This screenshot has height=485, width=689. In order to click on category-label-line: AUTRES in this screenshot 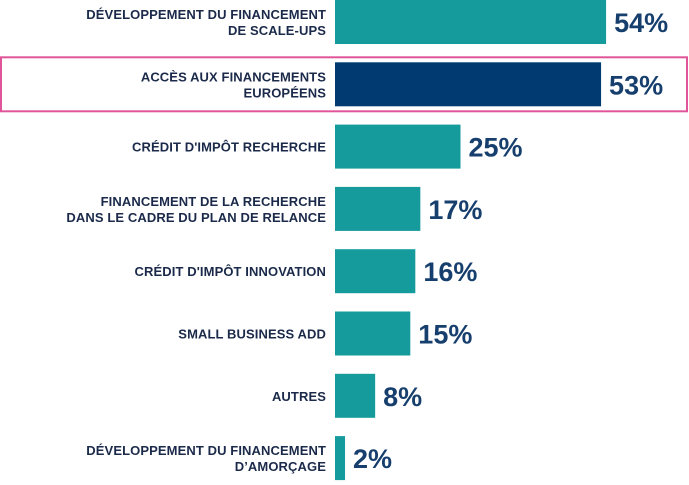, I will do `click(299, 396)`.